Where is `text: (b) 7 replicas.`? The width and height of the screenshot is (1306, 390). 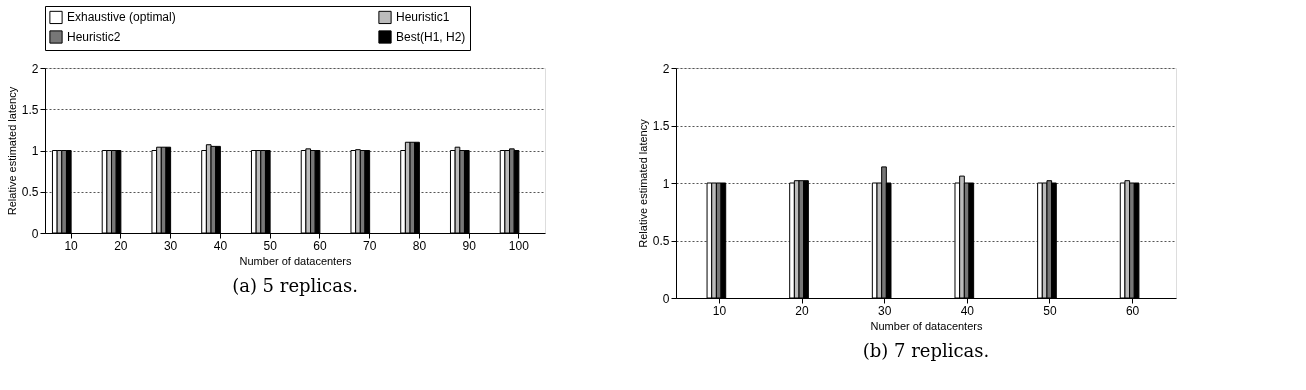 text: (b) 7 replicas. is located at coordinates (926, 350).